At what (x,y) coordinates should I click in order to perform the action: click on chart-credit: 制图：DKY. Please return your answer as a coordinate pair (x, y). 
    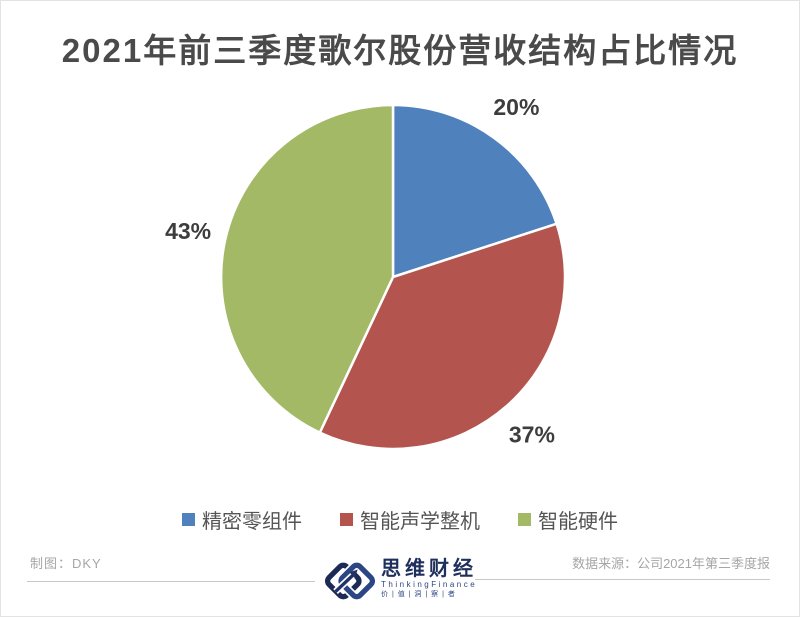
    Looking at the image, I should click on (66, 563).